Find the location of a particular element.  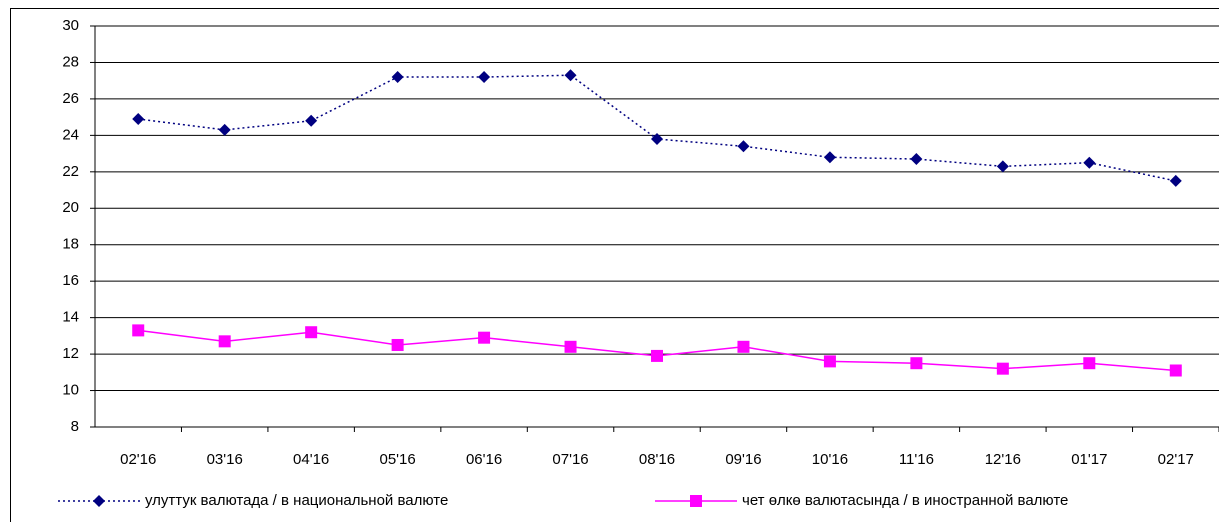

x-tick-label: 06'16 is located at coordinates (484, 459).